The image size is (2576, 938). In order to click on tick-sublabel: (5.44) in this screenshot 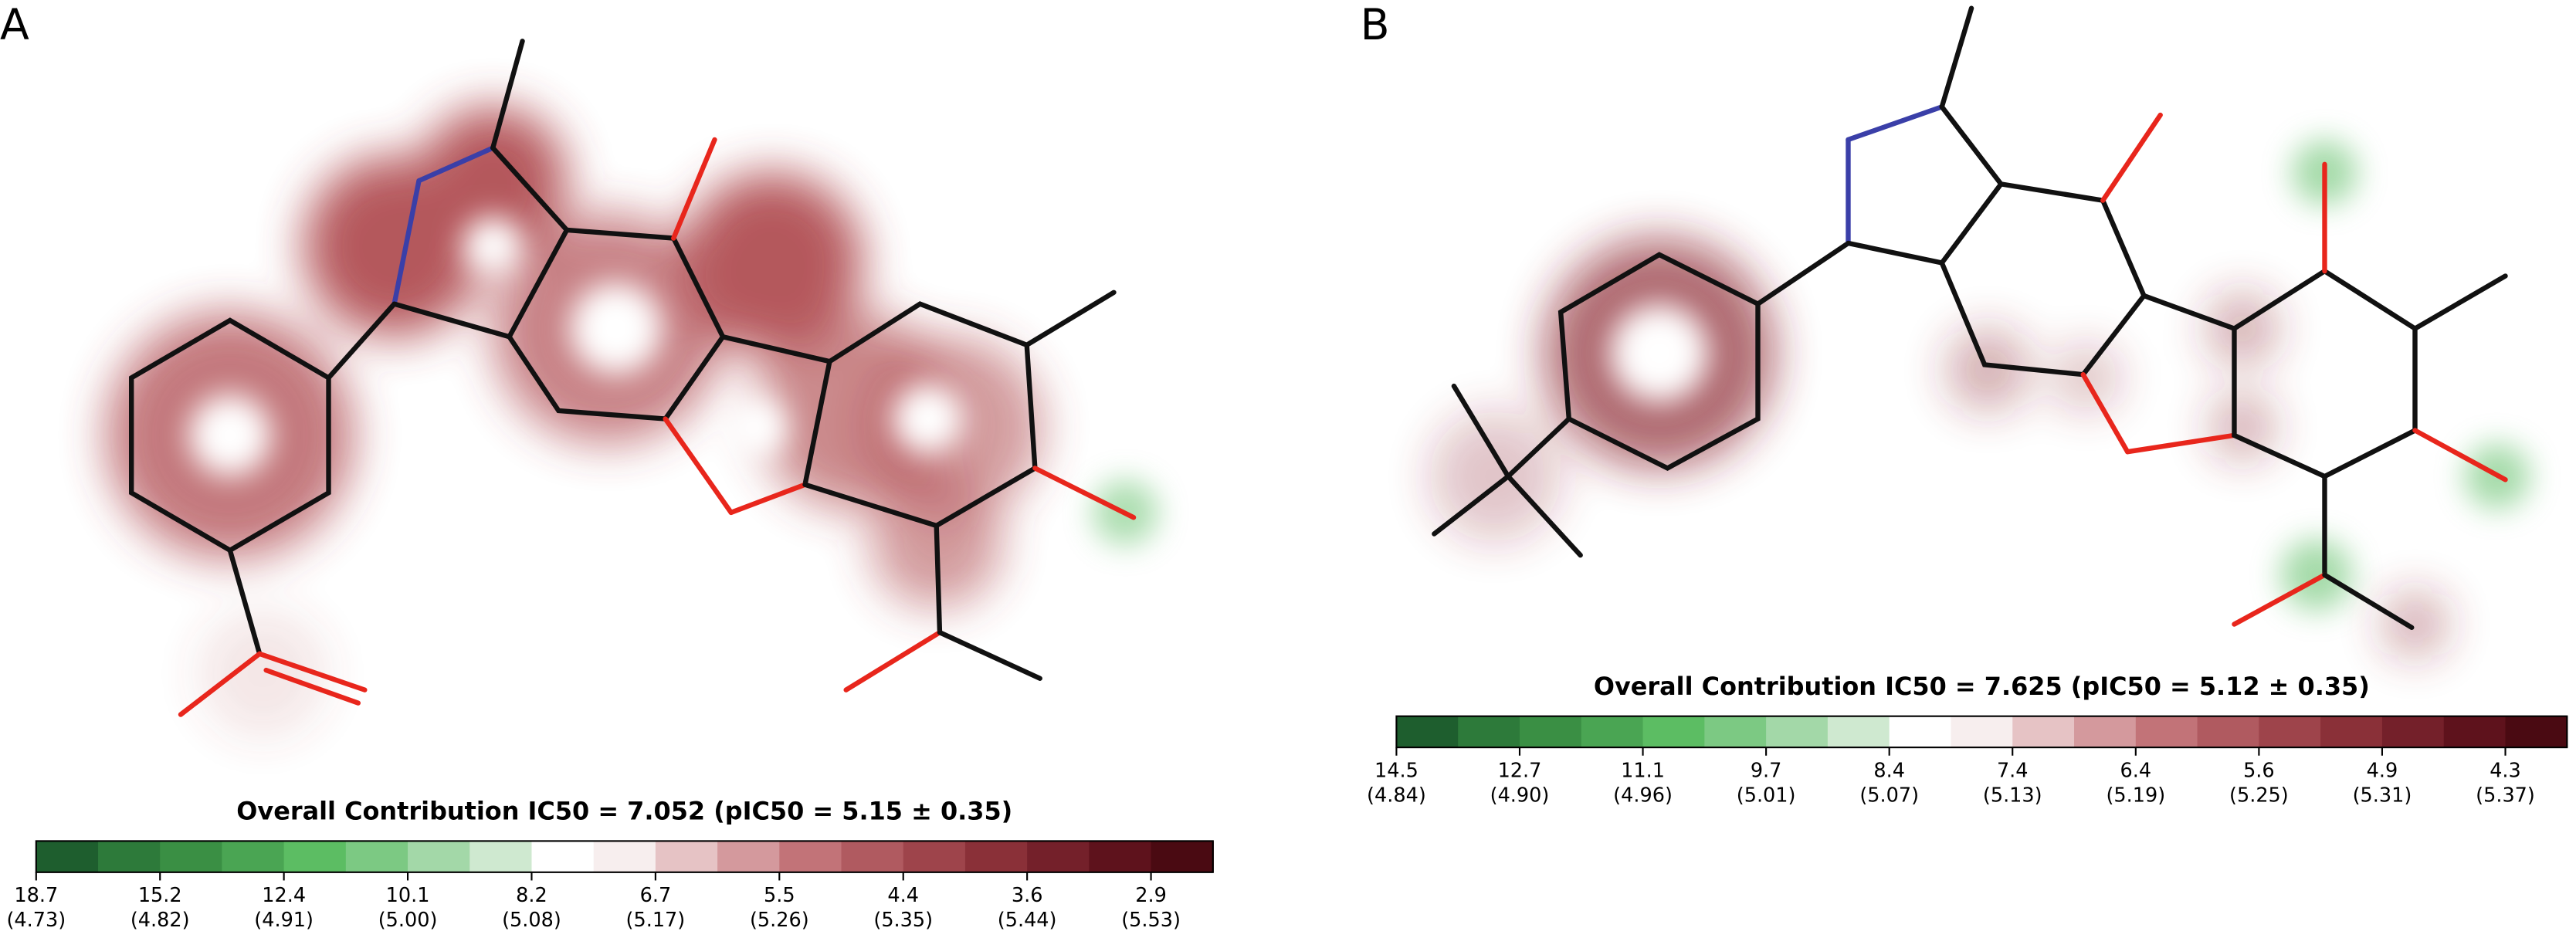, I will do `click(1027, 920)`.